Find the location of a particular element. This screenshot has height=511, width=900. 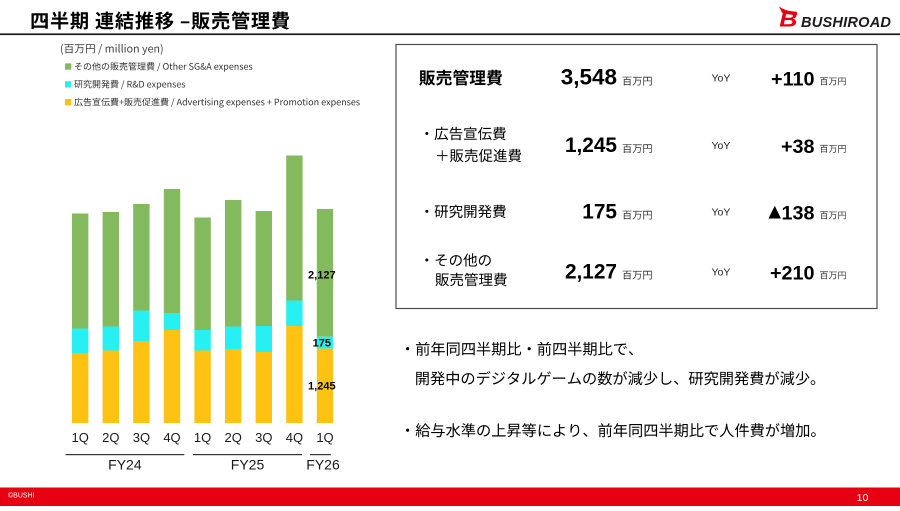

svg-text: +210 is located at coordinates (792, 274).